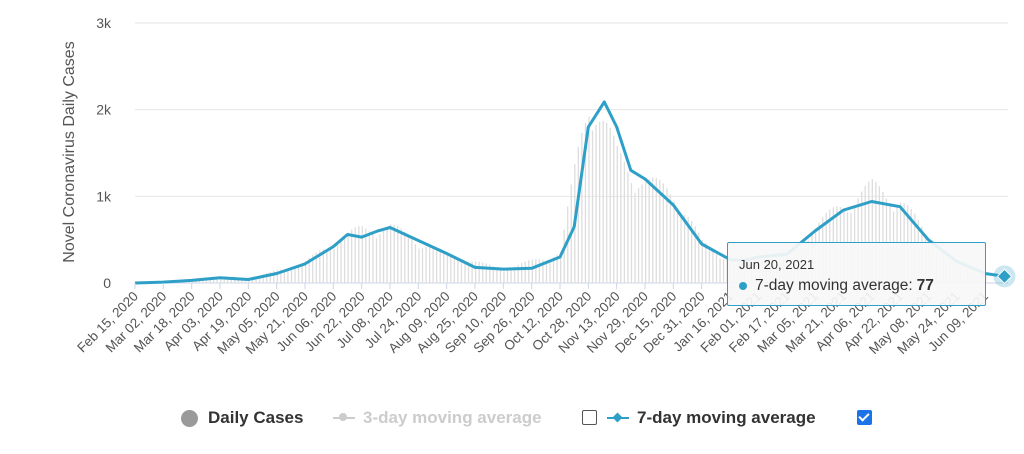  Describe the element at coordinates (726, 418) in the screenshot. I see `legend-label-7-day-average: 7-day moving average` at that location.